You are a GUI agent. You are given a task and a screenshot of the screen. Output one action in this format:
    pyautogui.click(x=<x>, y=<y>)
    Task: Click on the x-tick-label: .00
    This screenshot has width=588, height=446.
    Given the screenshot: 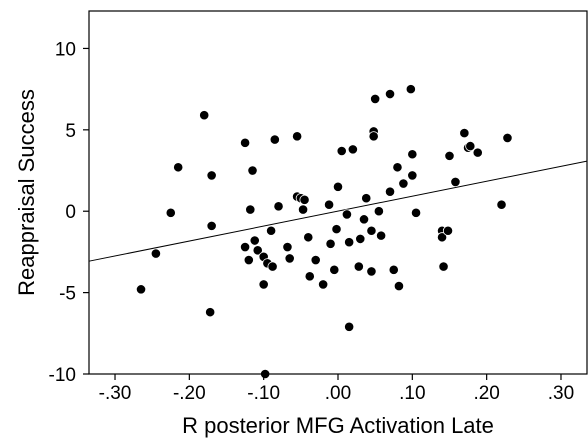 What is the action you would take?
    pyautogui.click(x=338, y=393)
    